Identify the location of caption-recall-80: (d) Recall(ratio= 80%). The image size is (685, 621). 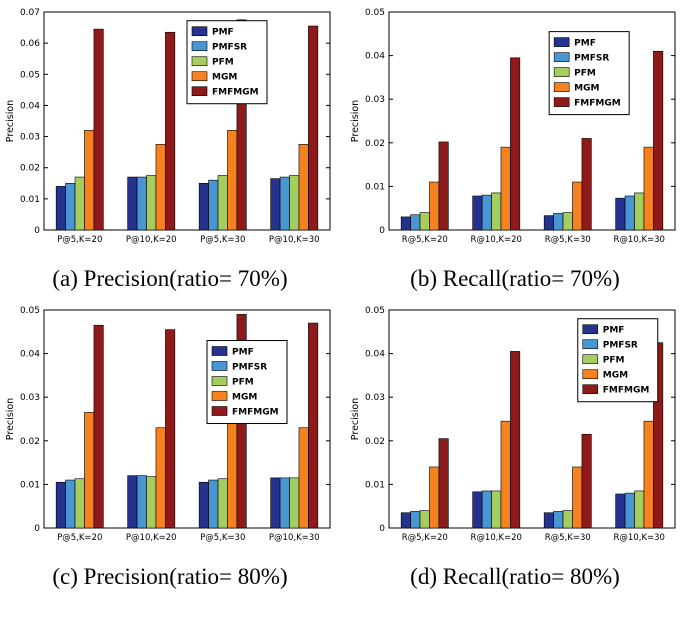
(515, 576).